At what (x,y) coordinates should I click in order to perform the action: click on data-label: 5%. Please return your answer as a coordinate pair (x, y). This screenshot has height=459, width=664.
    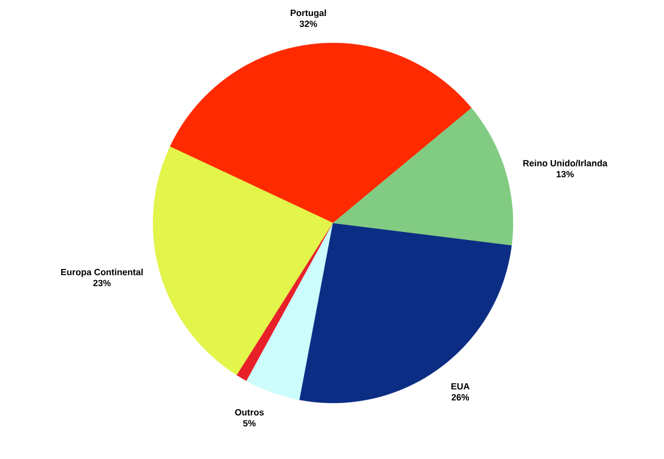
    Looking at the image, I should click on (249, 423).